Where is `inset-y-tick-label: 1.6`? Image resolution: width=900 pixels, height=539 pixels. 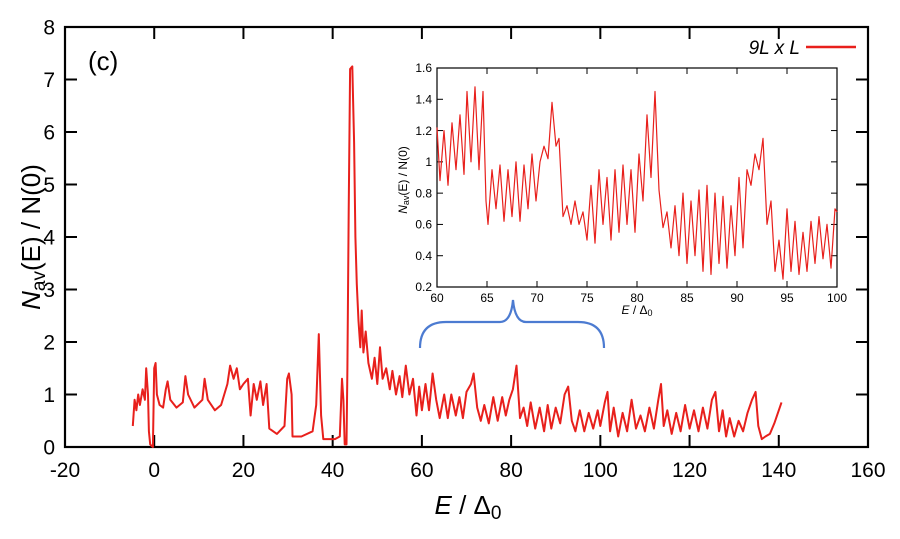 inset-y-tick-label: 1.6 is located at coordinates (423, 68).